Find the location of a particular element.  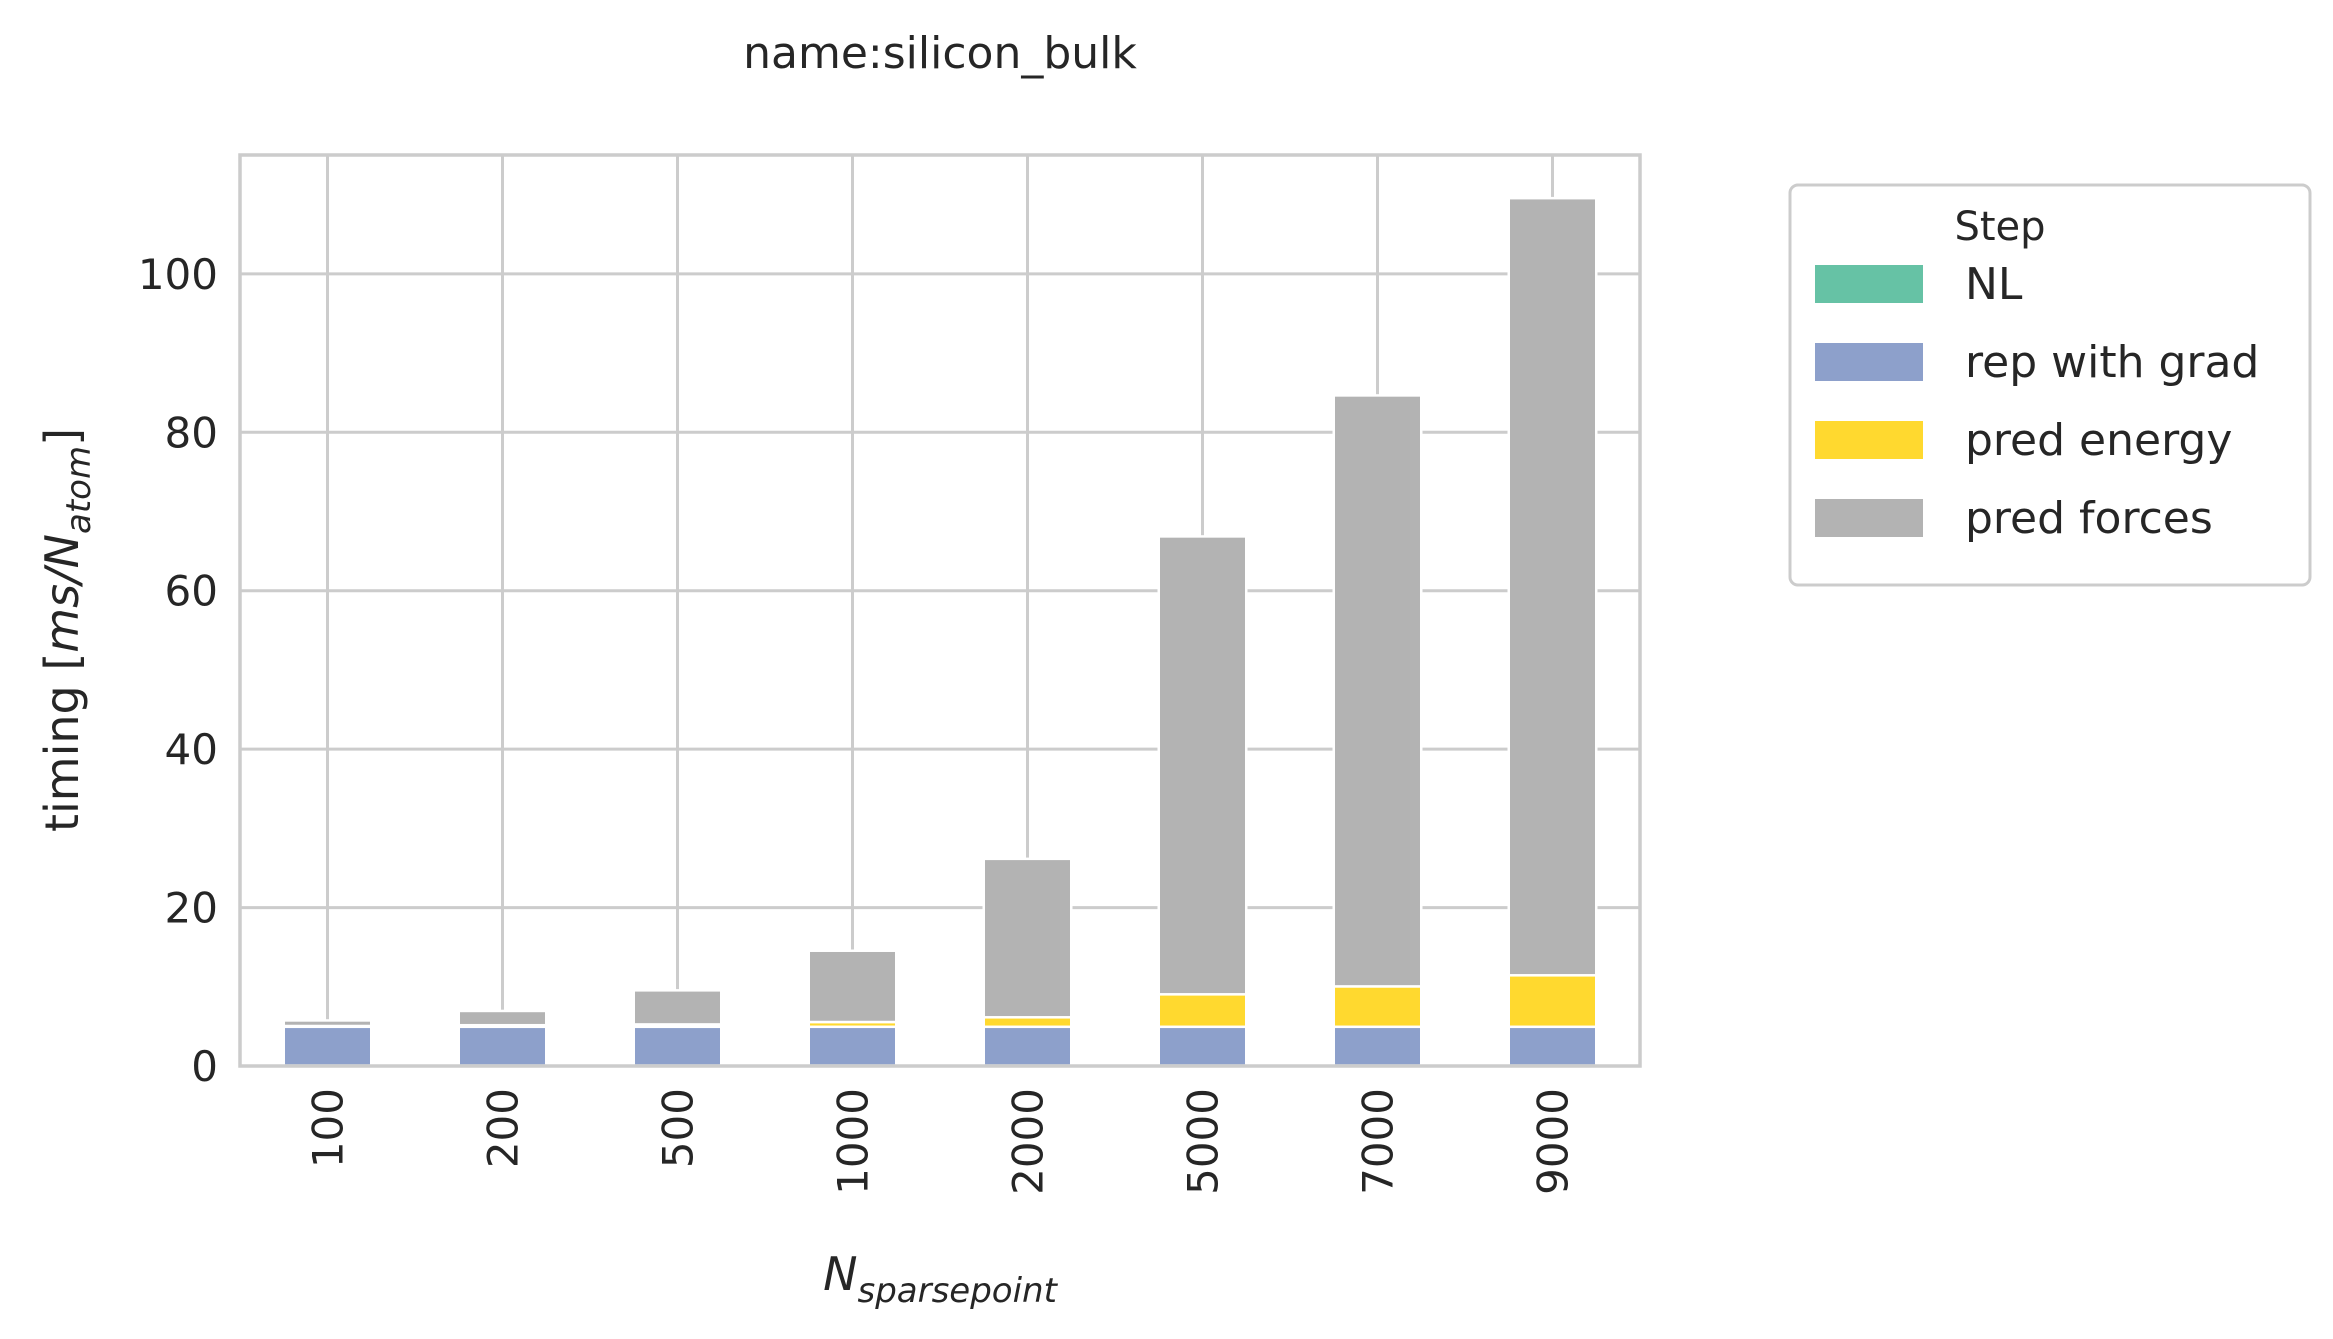

legend-entry: pred forces is located at coordinates (2089, 518).